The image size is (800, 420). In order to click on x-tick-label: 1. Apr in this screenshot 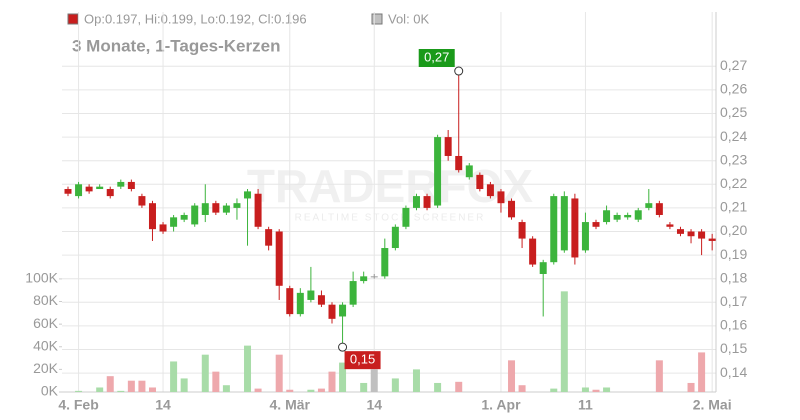, I will do `click(501, 405)`.